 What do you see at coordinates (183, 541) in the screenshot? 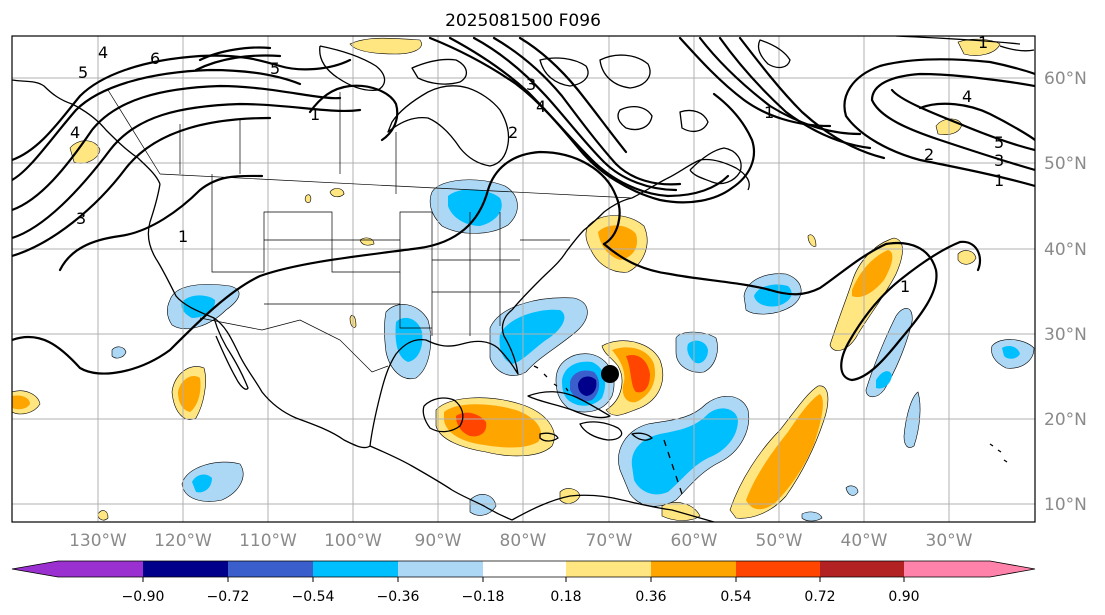
I see `lon-label: 120°W` at bounding box center [183, 541].